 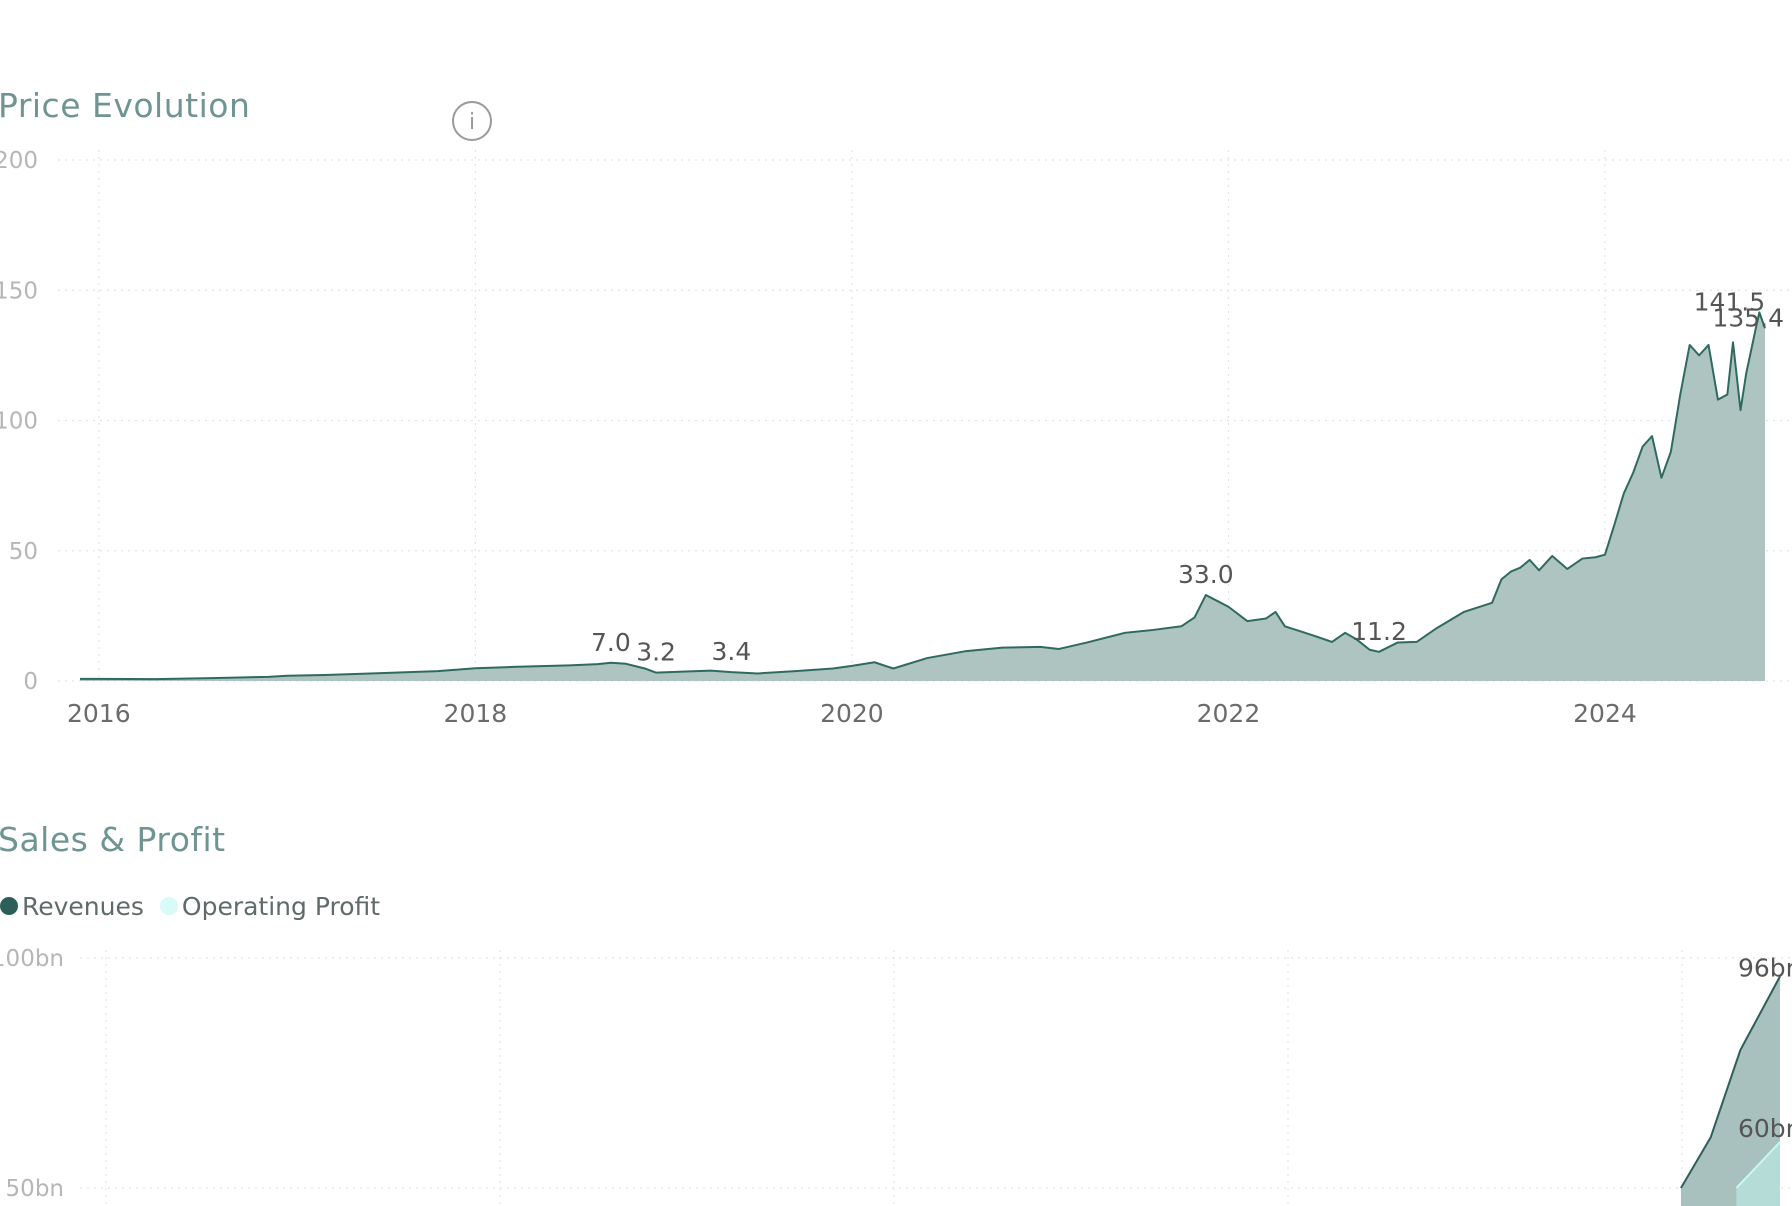 I want to click on info-icon: i, so click(x=472, y=121).